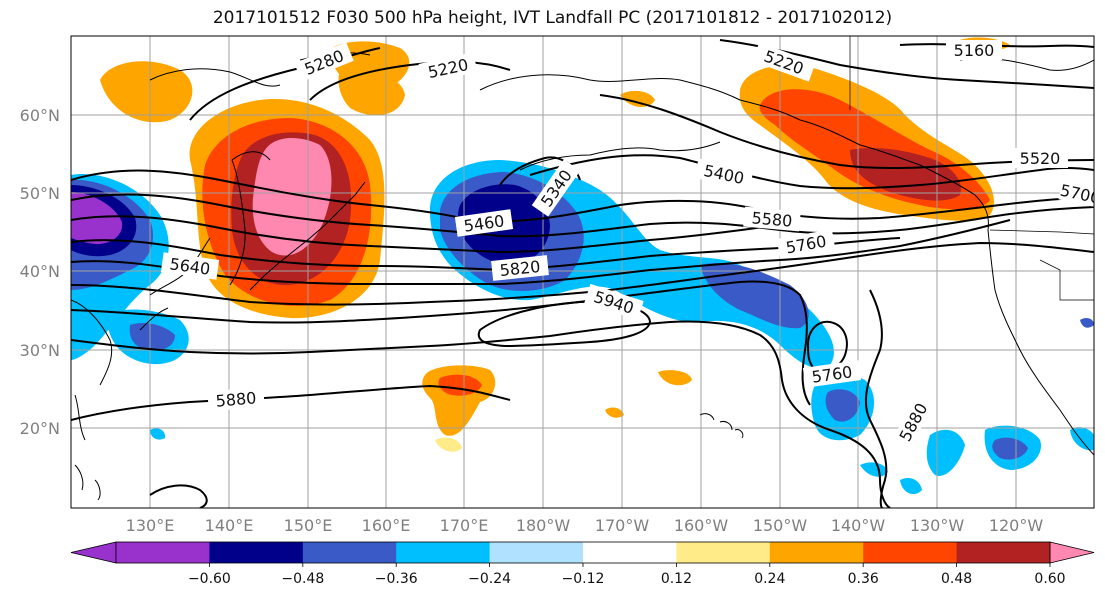  I want to click on latitude-labels: 60°N 50°N 40°N 30°N 20°N, so click(40, 272).